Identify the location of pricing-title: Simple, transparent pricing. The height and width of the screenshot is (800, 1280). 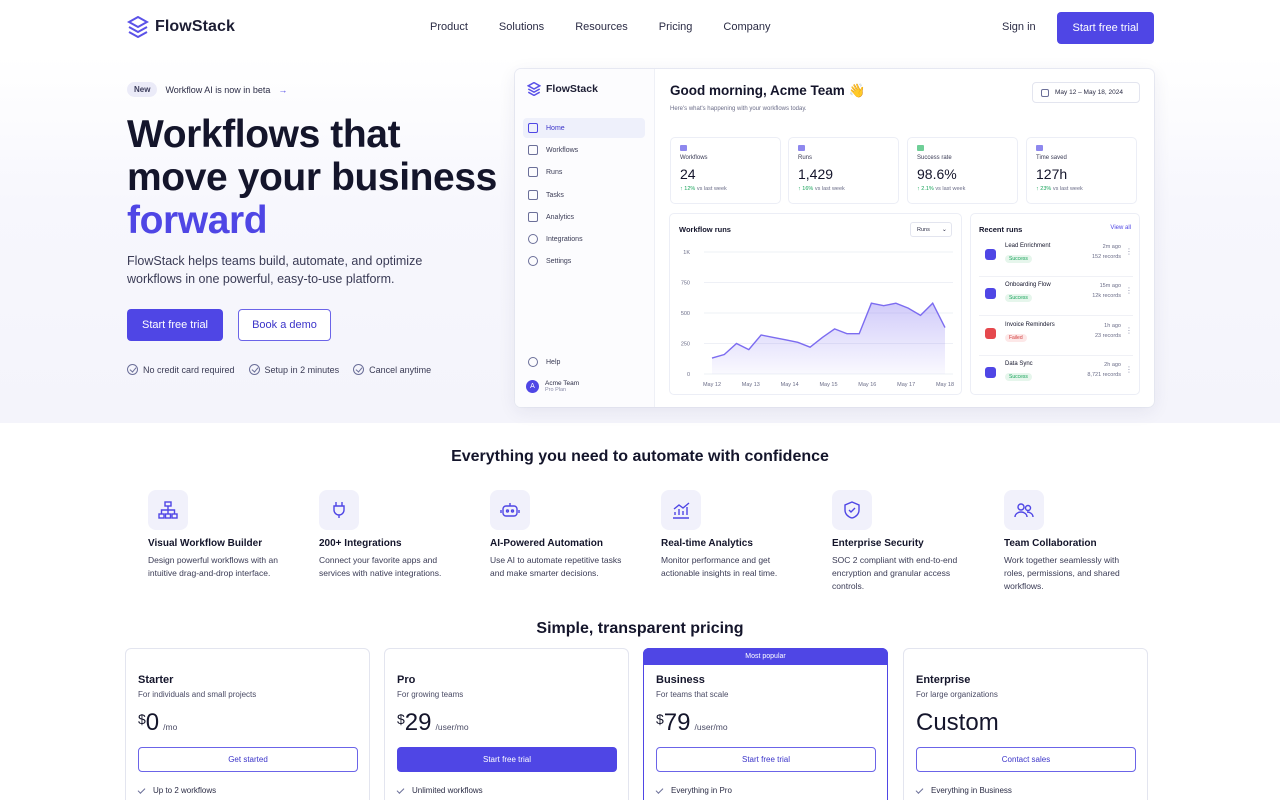
(640, 628).